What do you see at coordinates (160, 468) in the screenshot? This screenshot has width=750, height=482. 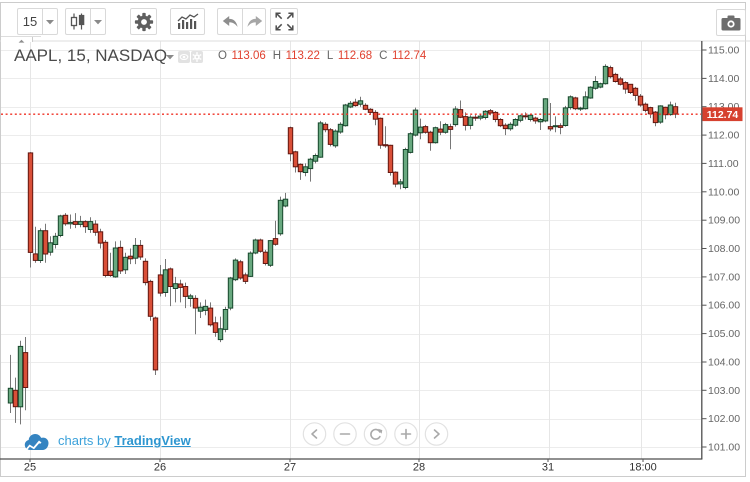 I see `svg-text: 26` at bounding box center [160, 468].